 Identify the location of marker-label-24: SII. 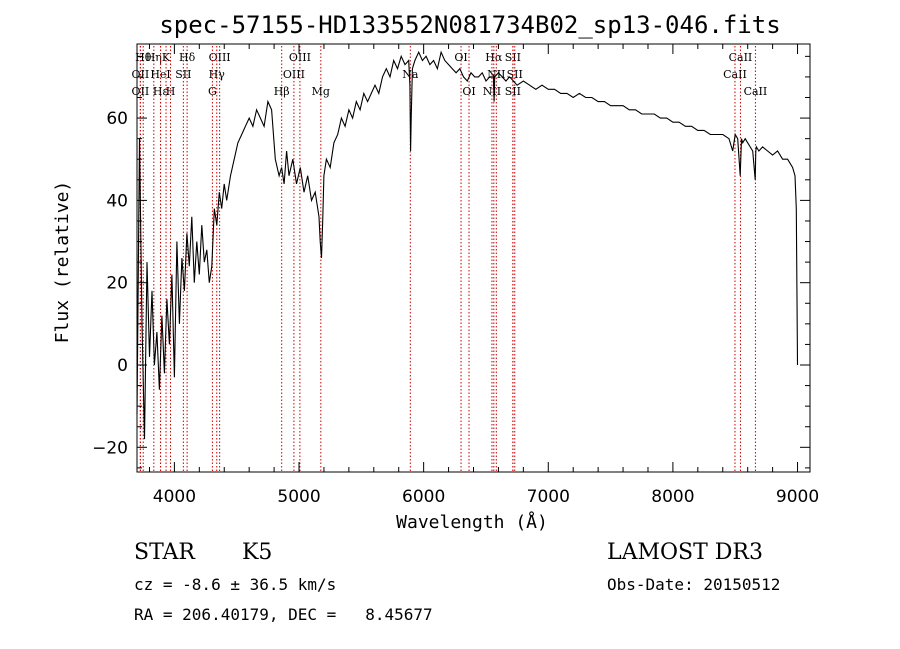
(515, 74).